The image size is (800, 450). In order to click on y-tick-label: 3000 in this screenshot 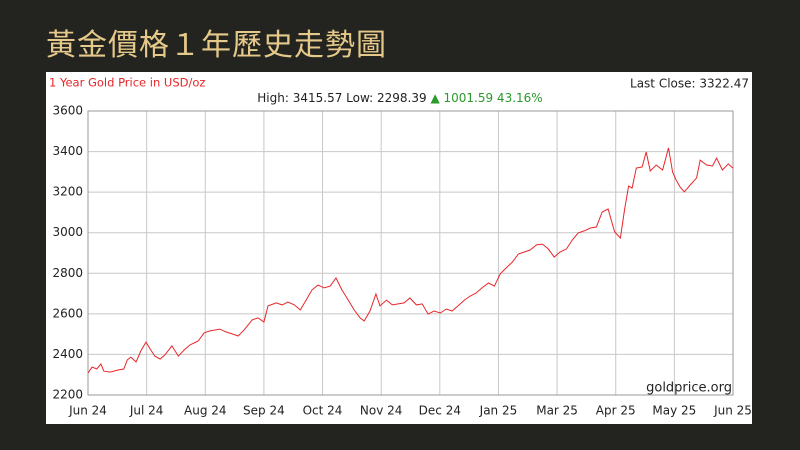, I will do `click(67, 232)`.